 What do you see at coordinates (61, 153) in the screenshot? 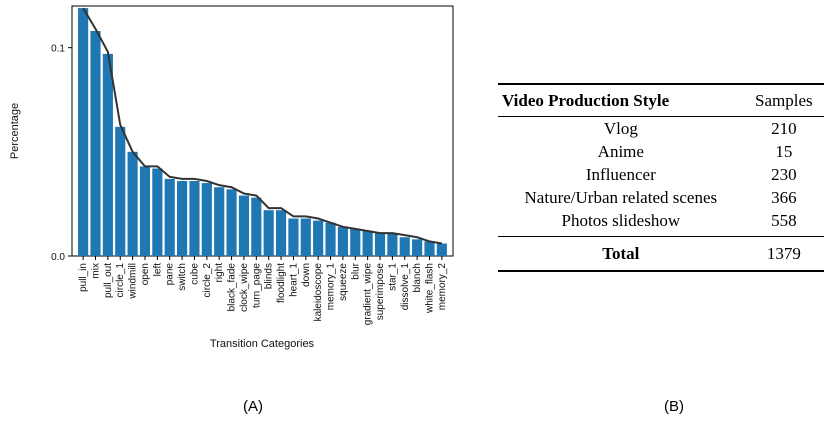
I see `y-axis-ticks: 0.0 0.1` at bounding box center [61, 153].